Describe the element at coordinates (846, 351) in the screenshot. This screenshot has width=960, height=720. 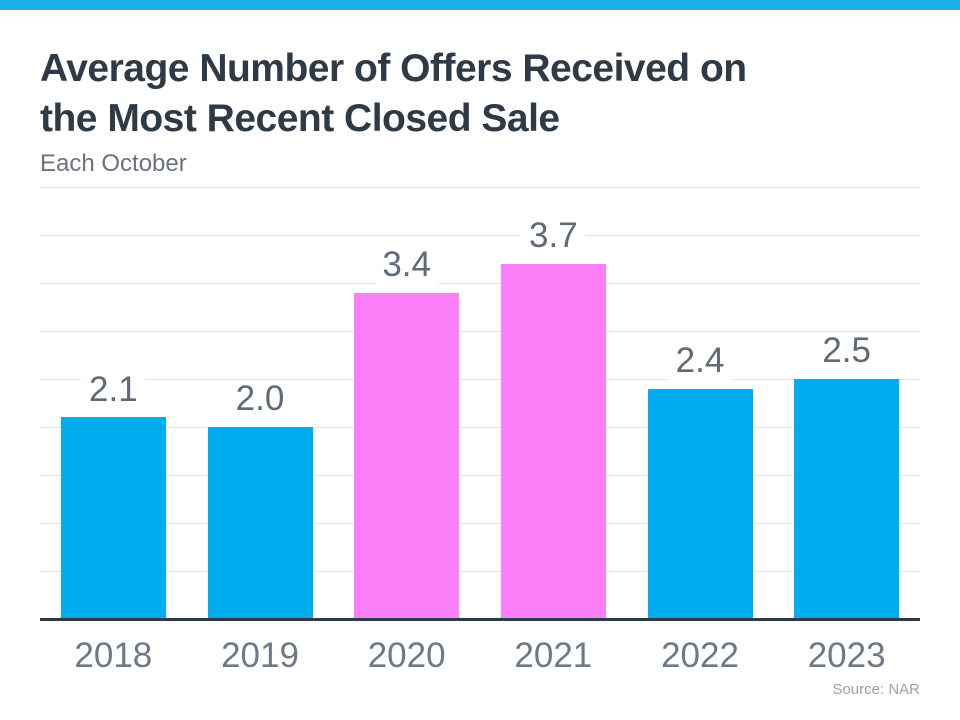
I see `bar-value-label: 2.5` at that location.